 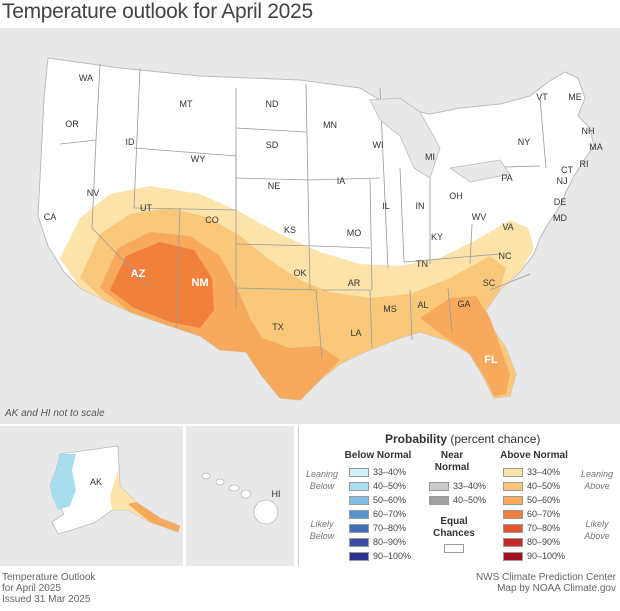 What do you see at coordinates (545, 577) in the screenshot?
I see `footer-right-1: NWS Climate Prediction Center` at bounding box center [545, 577].